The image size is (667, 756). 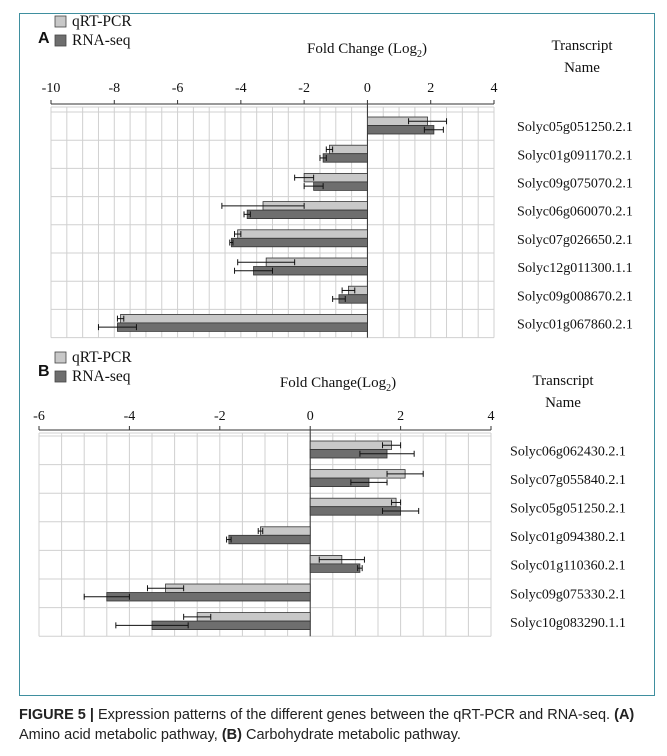 What do you see at coordinates (400, 416) in the screenshot?
I see `panel-b-x-tick-label-4: 2` at bounding box center [400, 416].